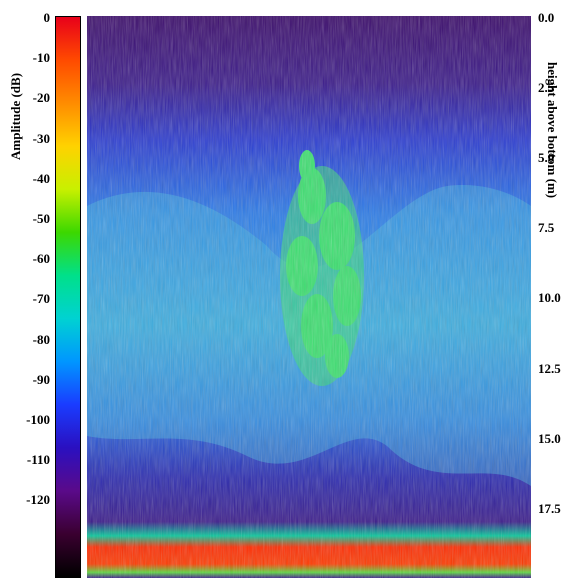  Describe the element at coordinates (41, 339) in the screenshot. I see `colorbar-tick: -80` at that location.